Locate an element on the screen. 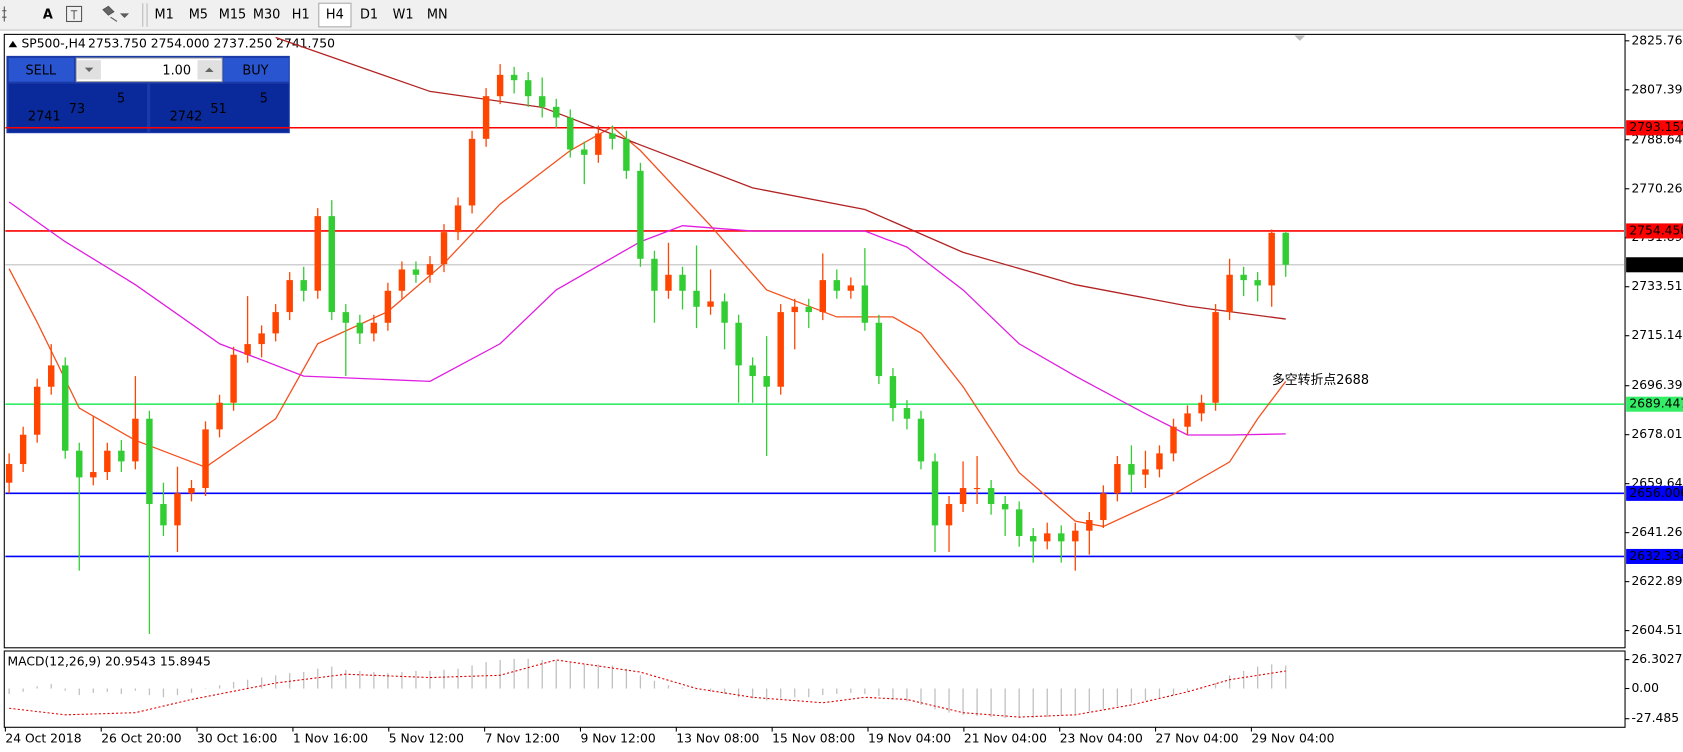 This screenshot has width=1683, height=752. y-tick-label: 2788.640 is located at coordinates (1657, 139).